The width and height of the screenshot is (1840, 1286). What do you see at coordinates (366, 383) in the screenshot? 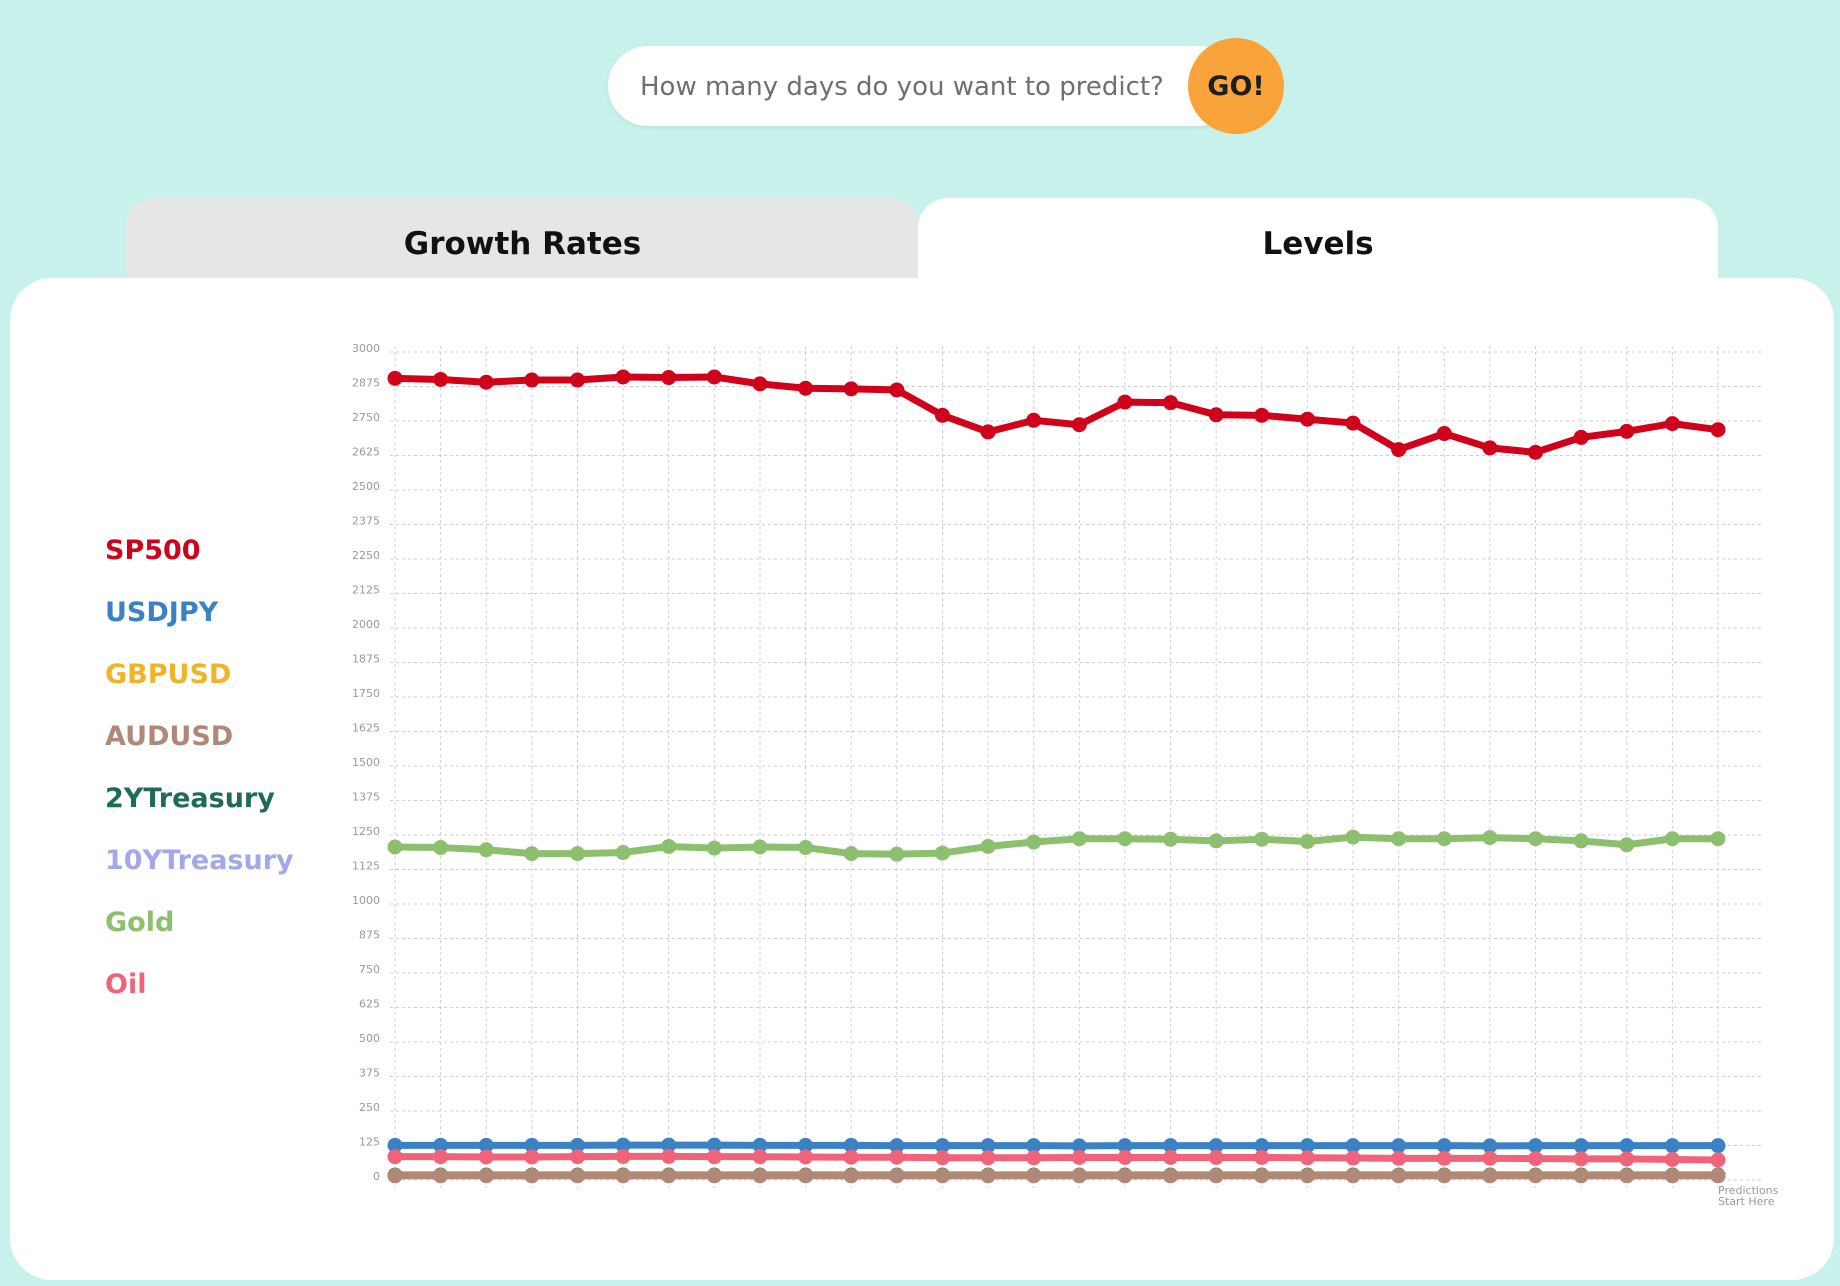
I see `y-tick-label: 2875` at bounding box center [366, 383].